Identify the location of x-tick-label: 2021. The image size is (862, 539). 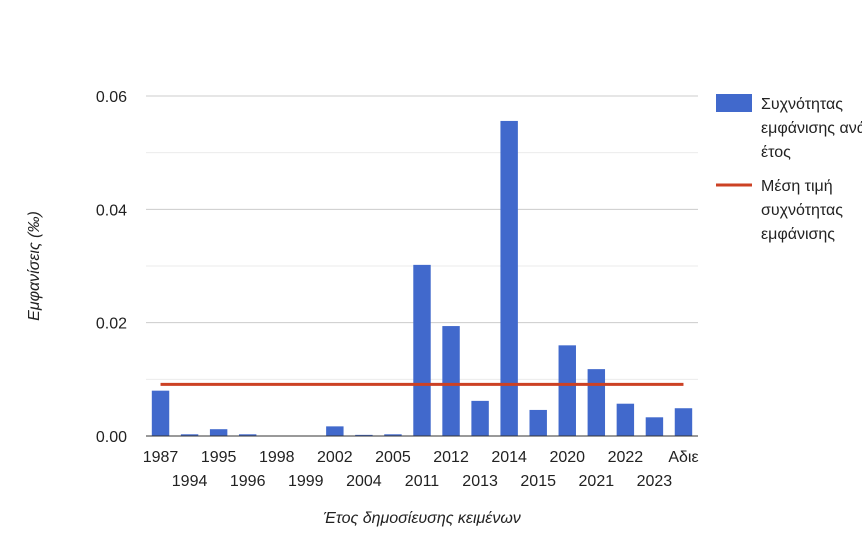
(597, 481).